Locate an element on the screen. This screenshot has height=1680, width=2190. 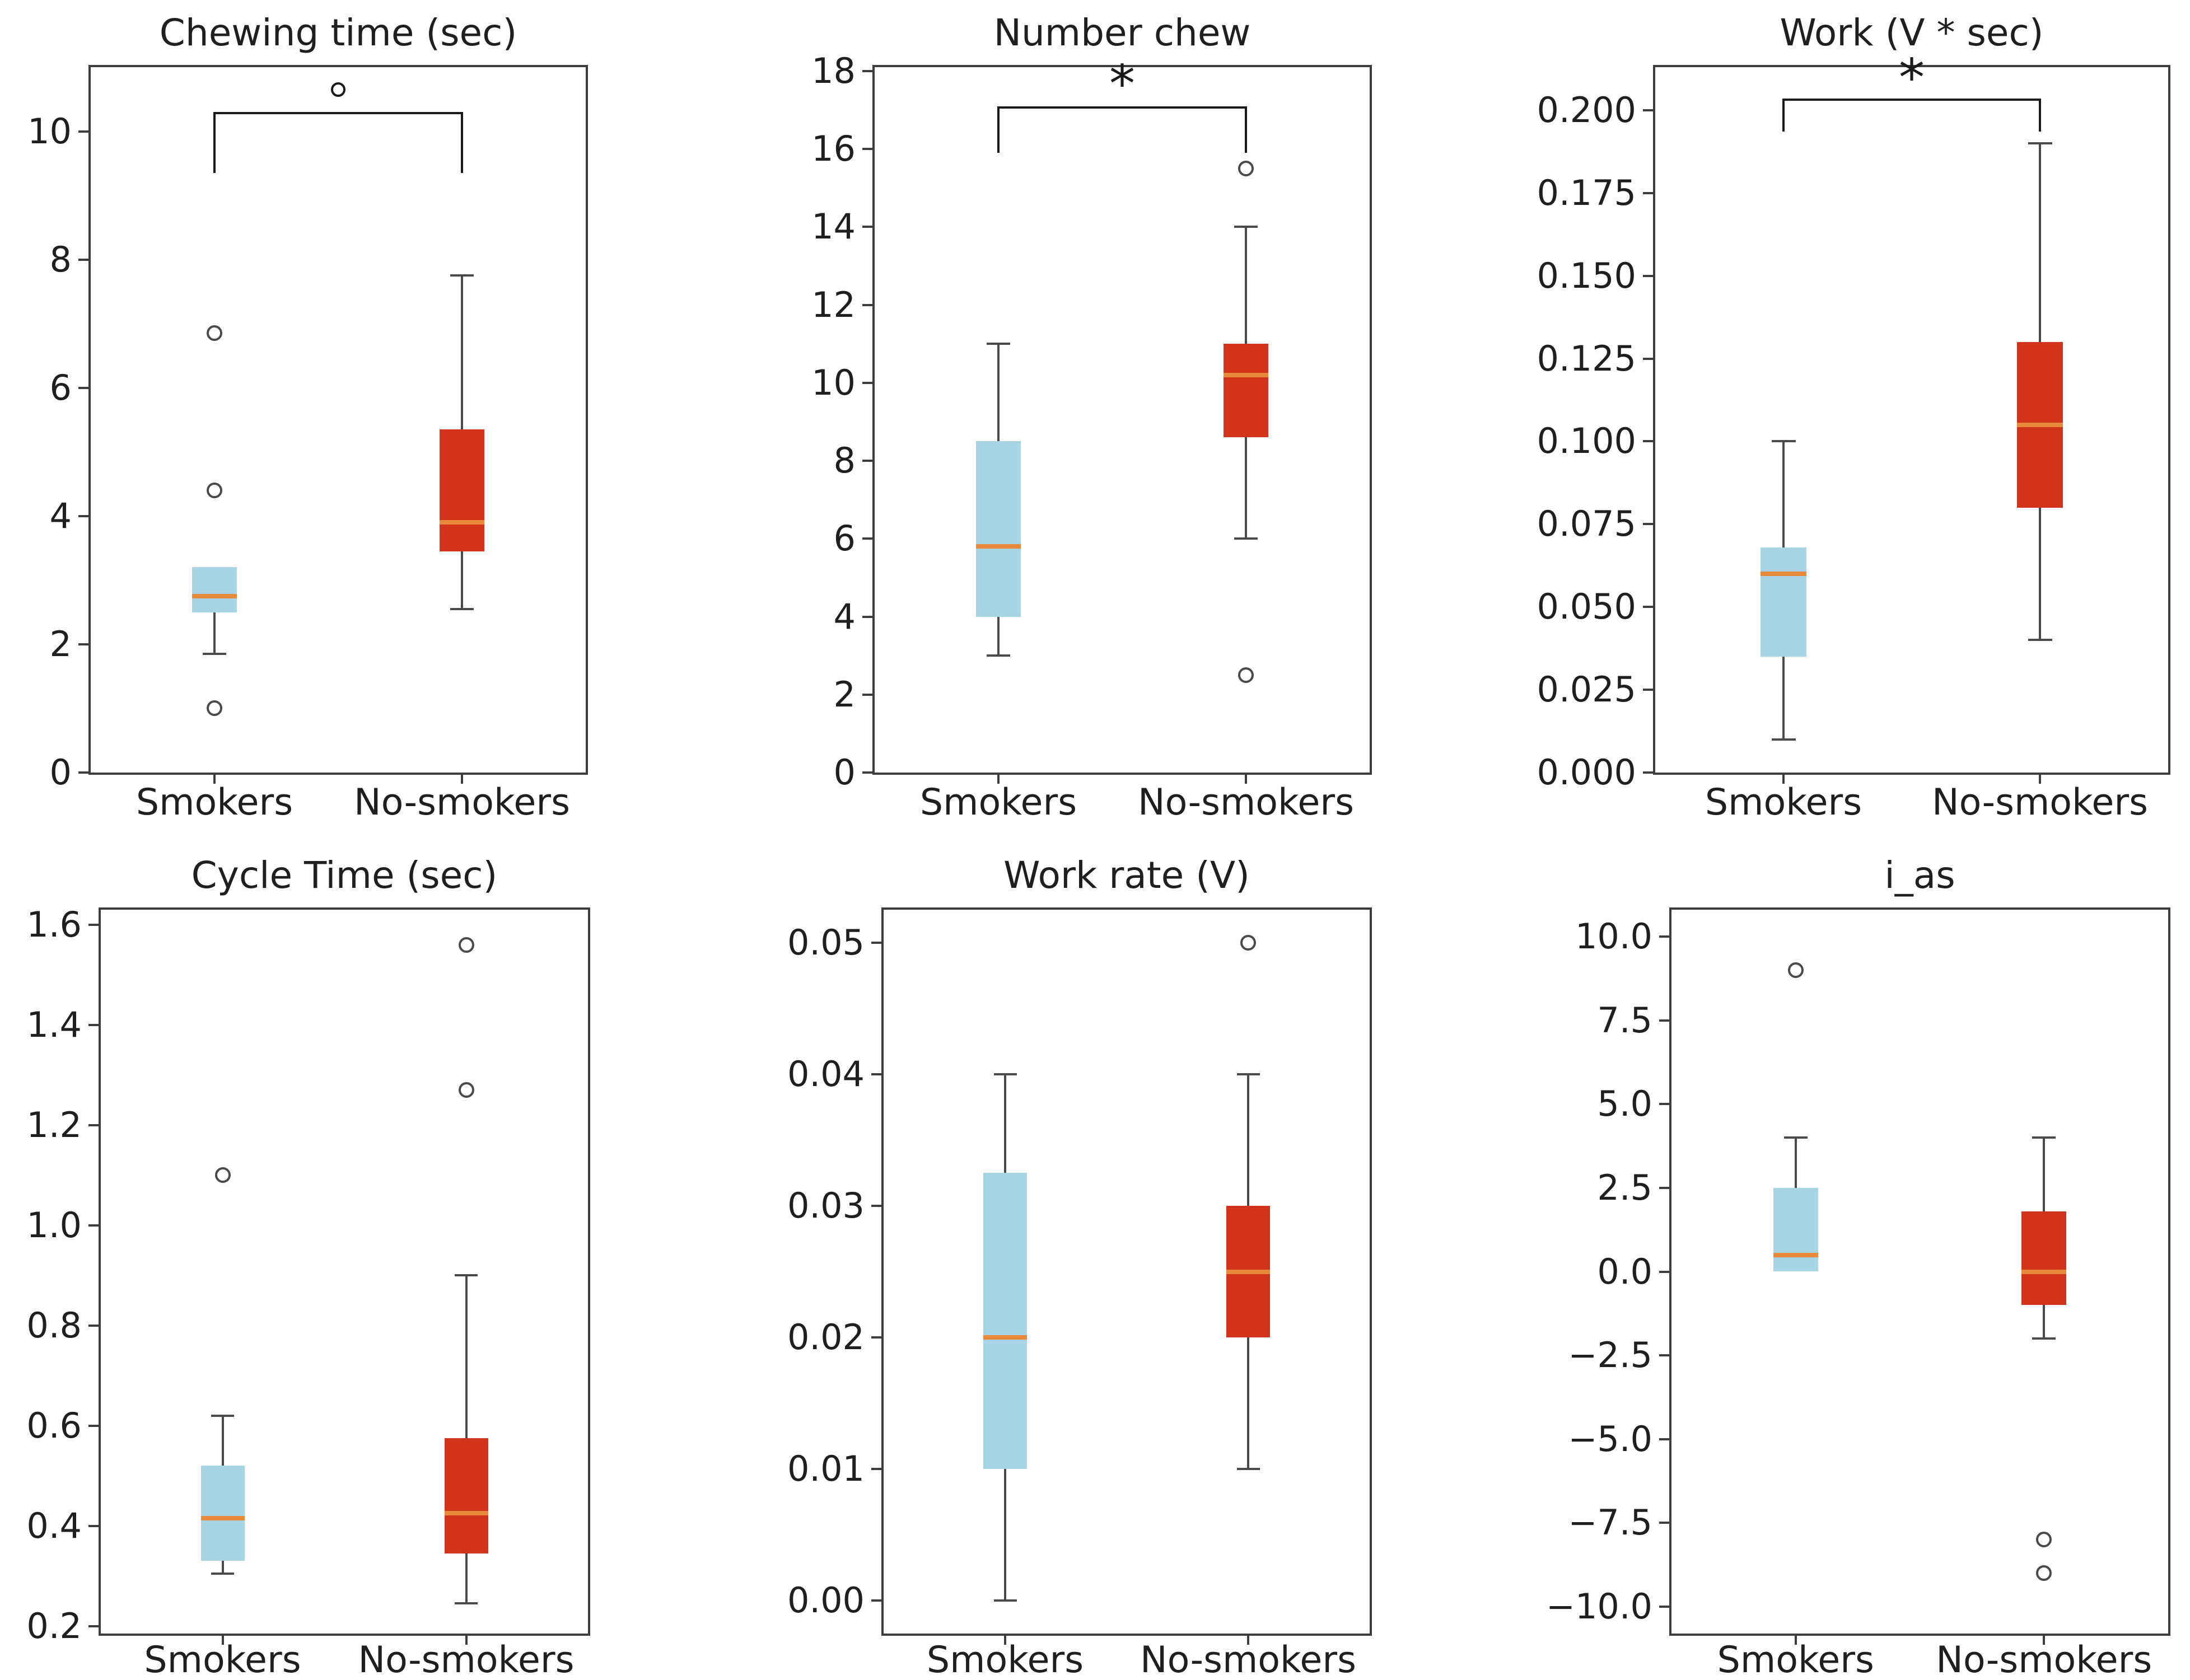
y-tick-label: 7.5 is located at coordinates (1624, 1020).